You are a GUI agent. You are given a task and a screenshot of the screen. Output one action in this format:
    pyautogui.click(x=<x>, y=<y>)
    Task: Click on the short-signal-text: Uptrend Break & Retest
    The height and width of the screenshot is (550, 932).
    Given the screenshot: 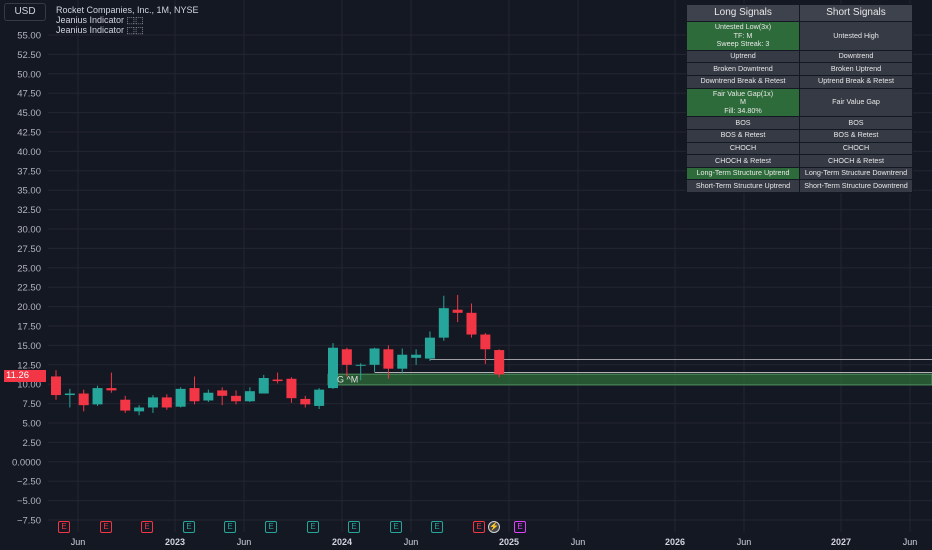 What is the action you would take?
    pyautogui.click(x=856, y=81)
    